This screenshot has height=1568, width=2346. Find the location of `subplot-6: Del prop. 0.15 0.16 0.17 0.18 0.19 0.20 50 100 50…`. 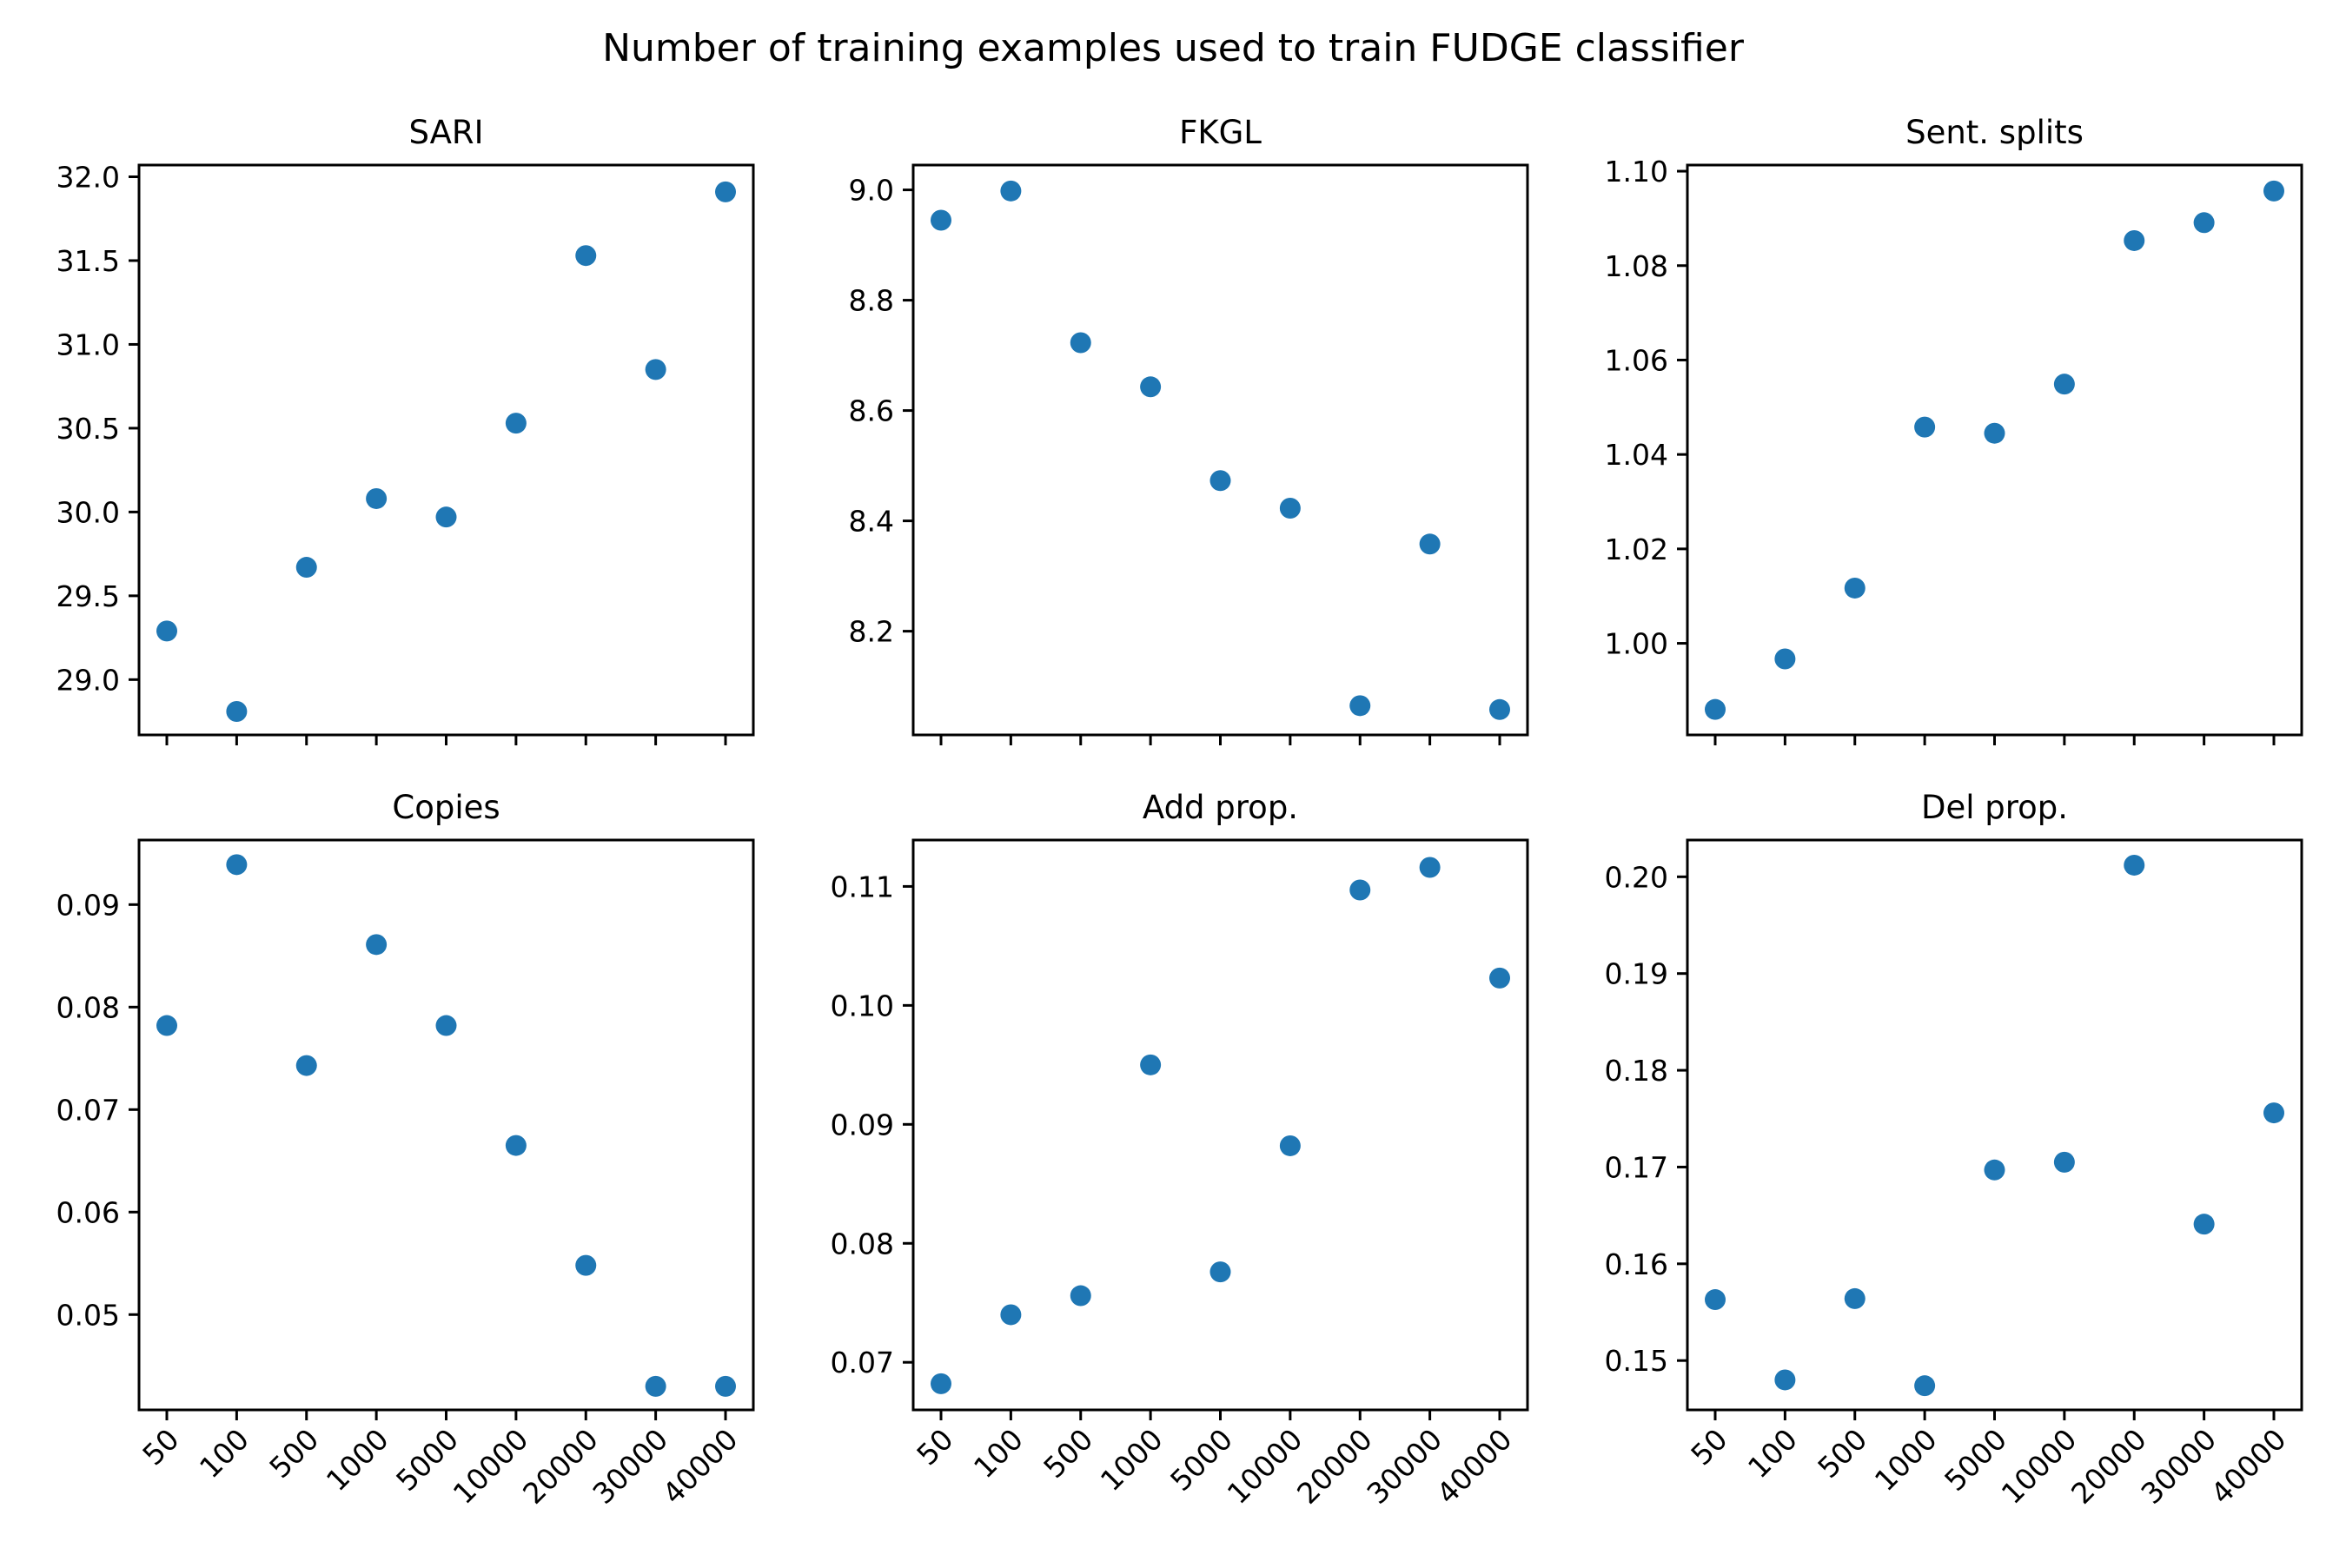

subplot-6: Del prop. 0.15 0.16 0.17 0.18 0.19 0.20 50 100 50… is located at coordinates (1954, 1150).